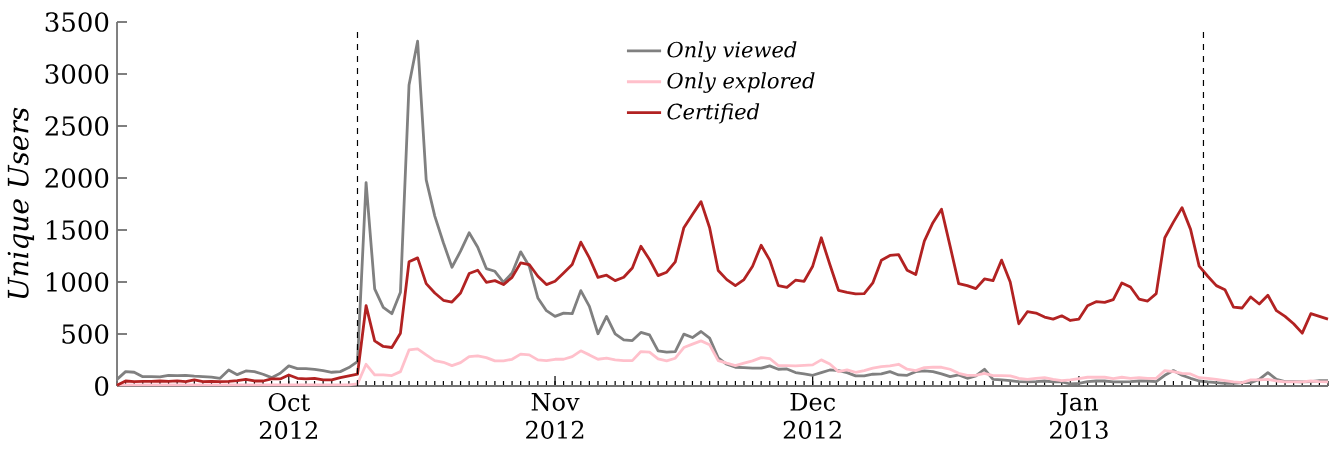 The height and width of the screenshot is (450, 1335). Describe the element at coordinates (85, 334) in the screenshot. I see `y-tick-label: 500` at that location.